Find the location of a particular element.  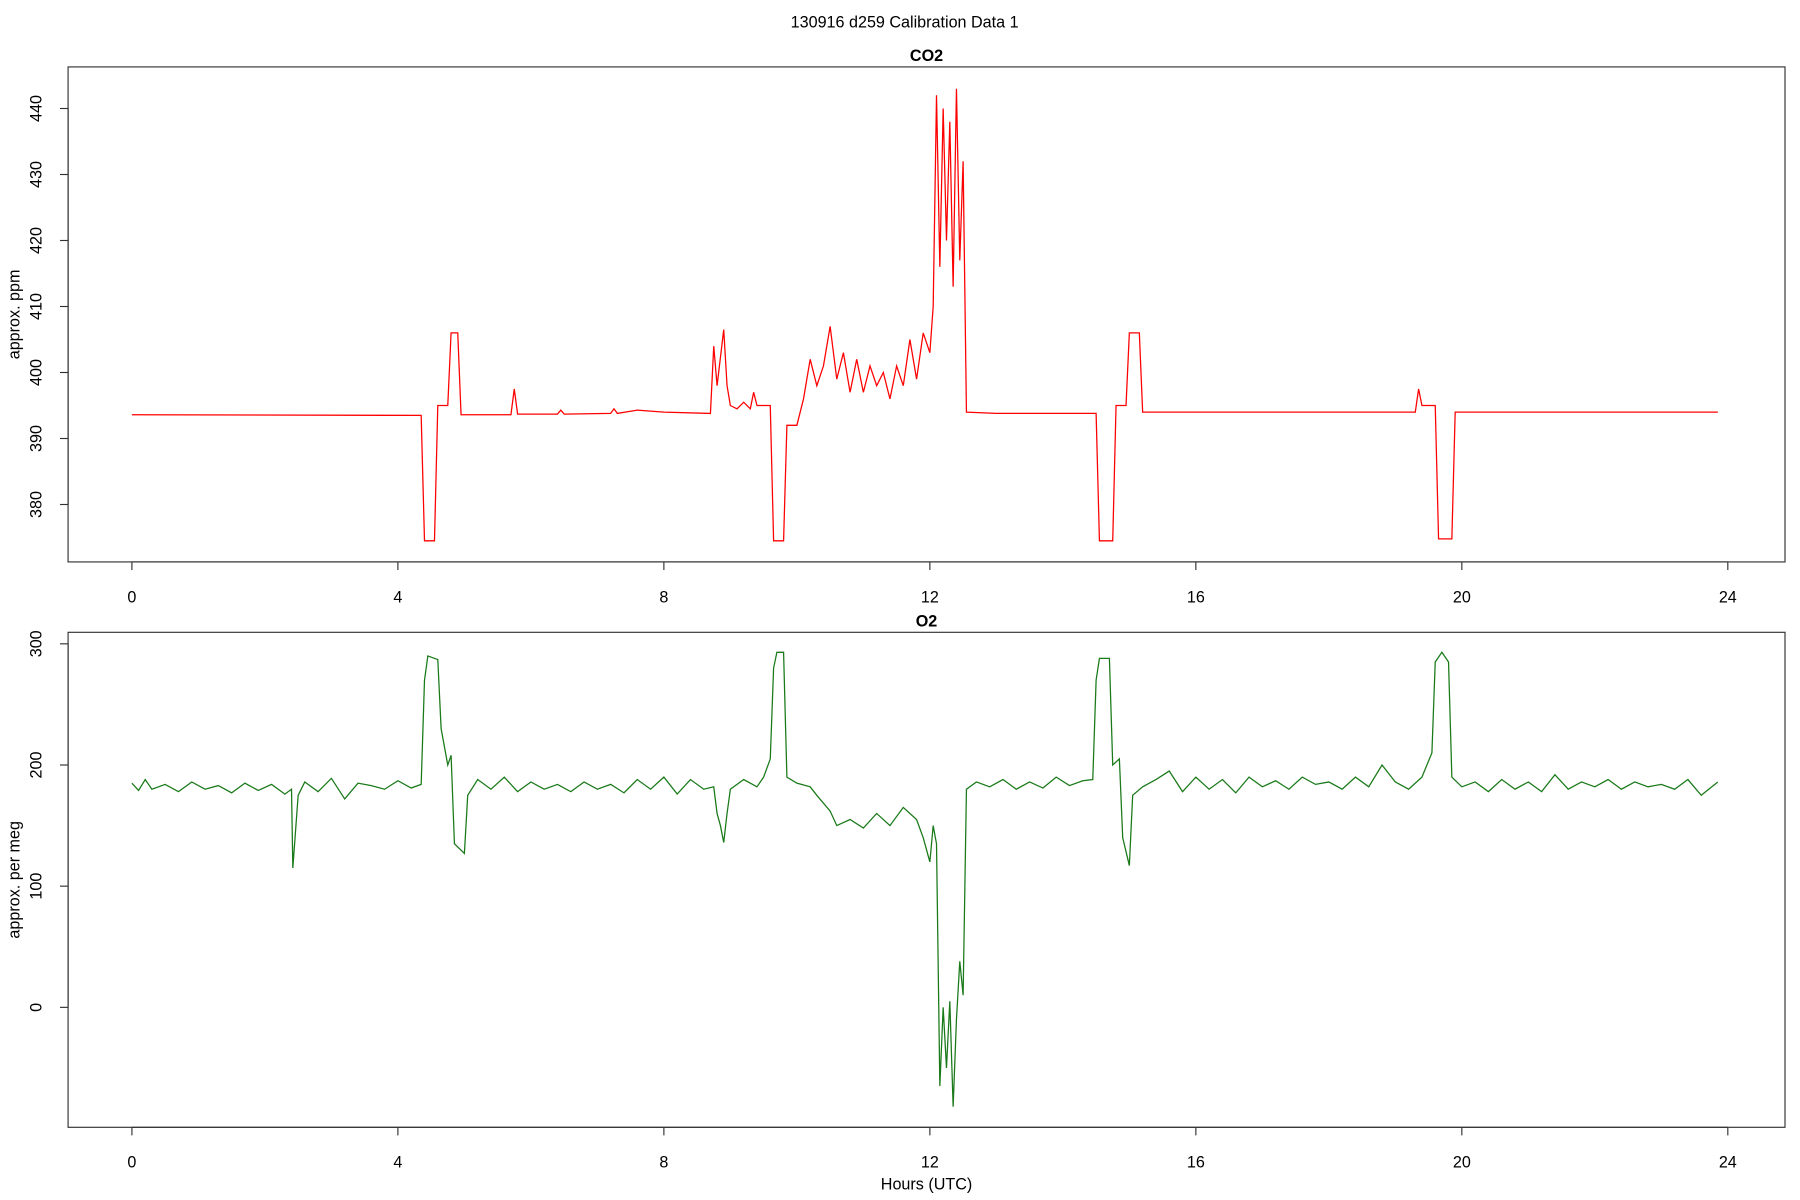

y-tick-label: 0 is located at coordinates (37, 1007).